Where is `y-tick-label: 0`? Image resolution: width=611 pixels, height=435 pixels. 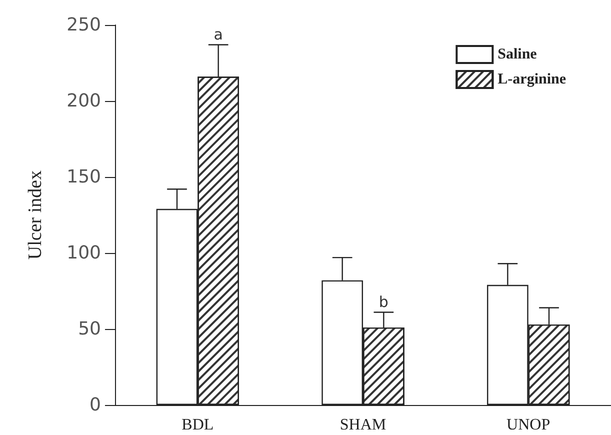 y-tick-label: 0 is located at coordinates (95, 405).